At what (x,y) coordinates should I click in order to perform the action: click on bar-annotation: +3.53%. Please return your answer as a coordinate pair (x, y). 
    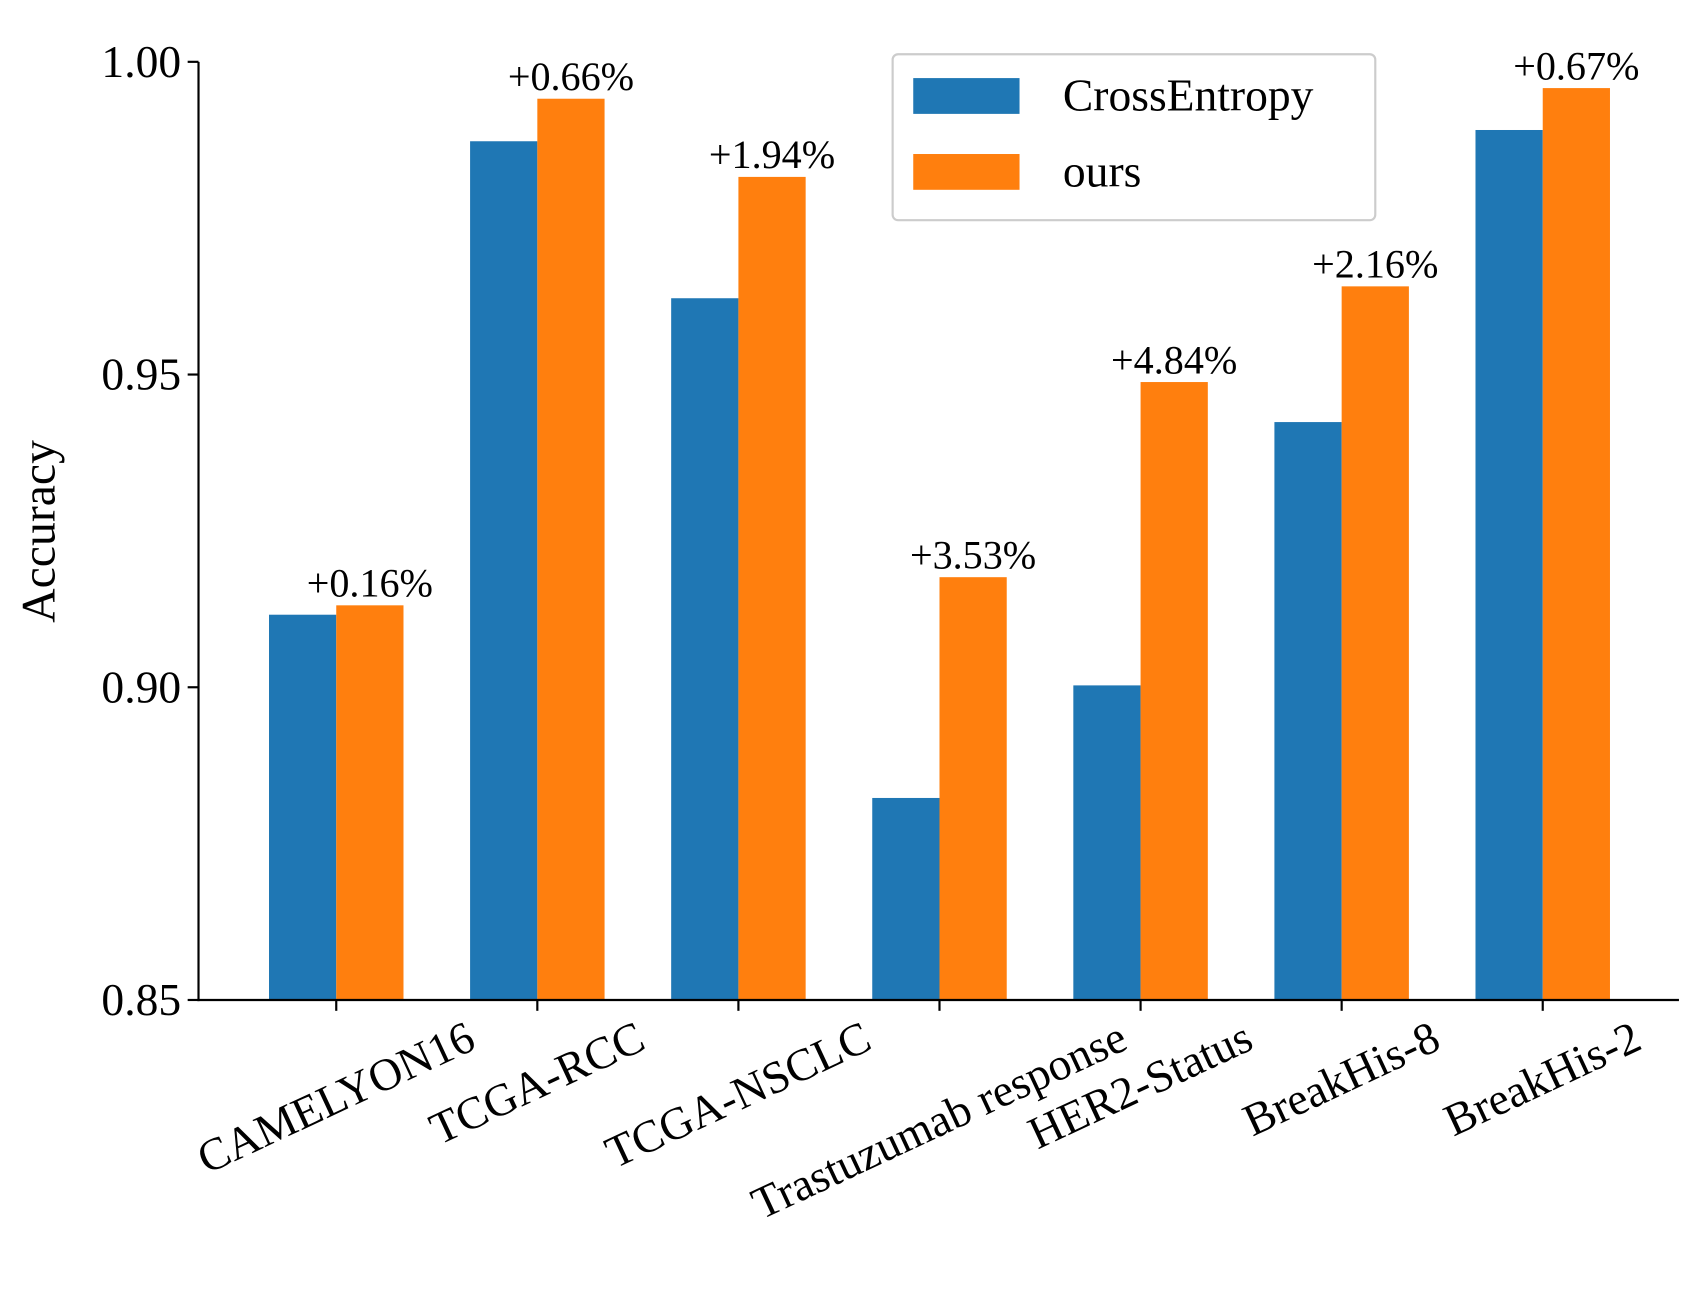
    Looking at the image, I should click on (973, 555).